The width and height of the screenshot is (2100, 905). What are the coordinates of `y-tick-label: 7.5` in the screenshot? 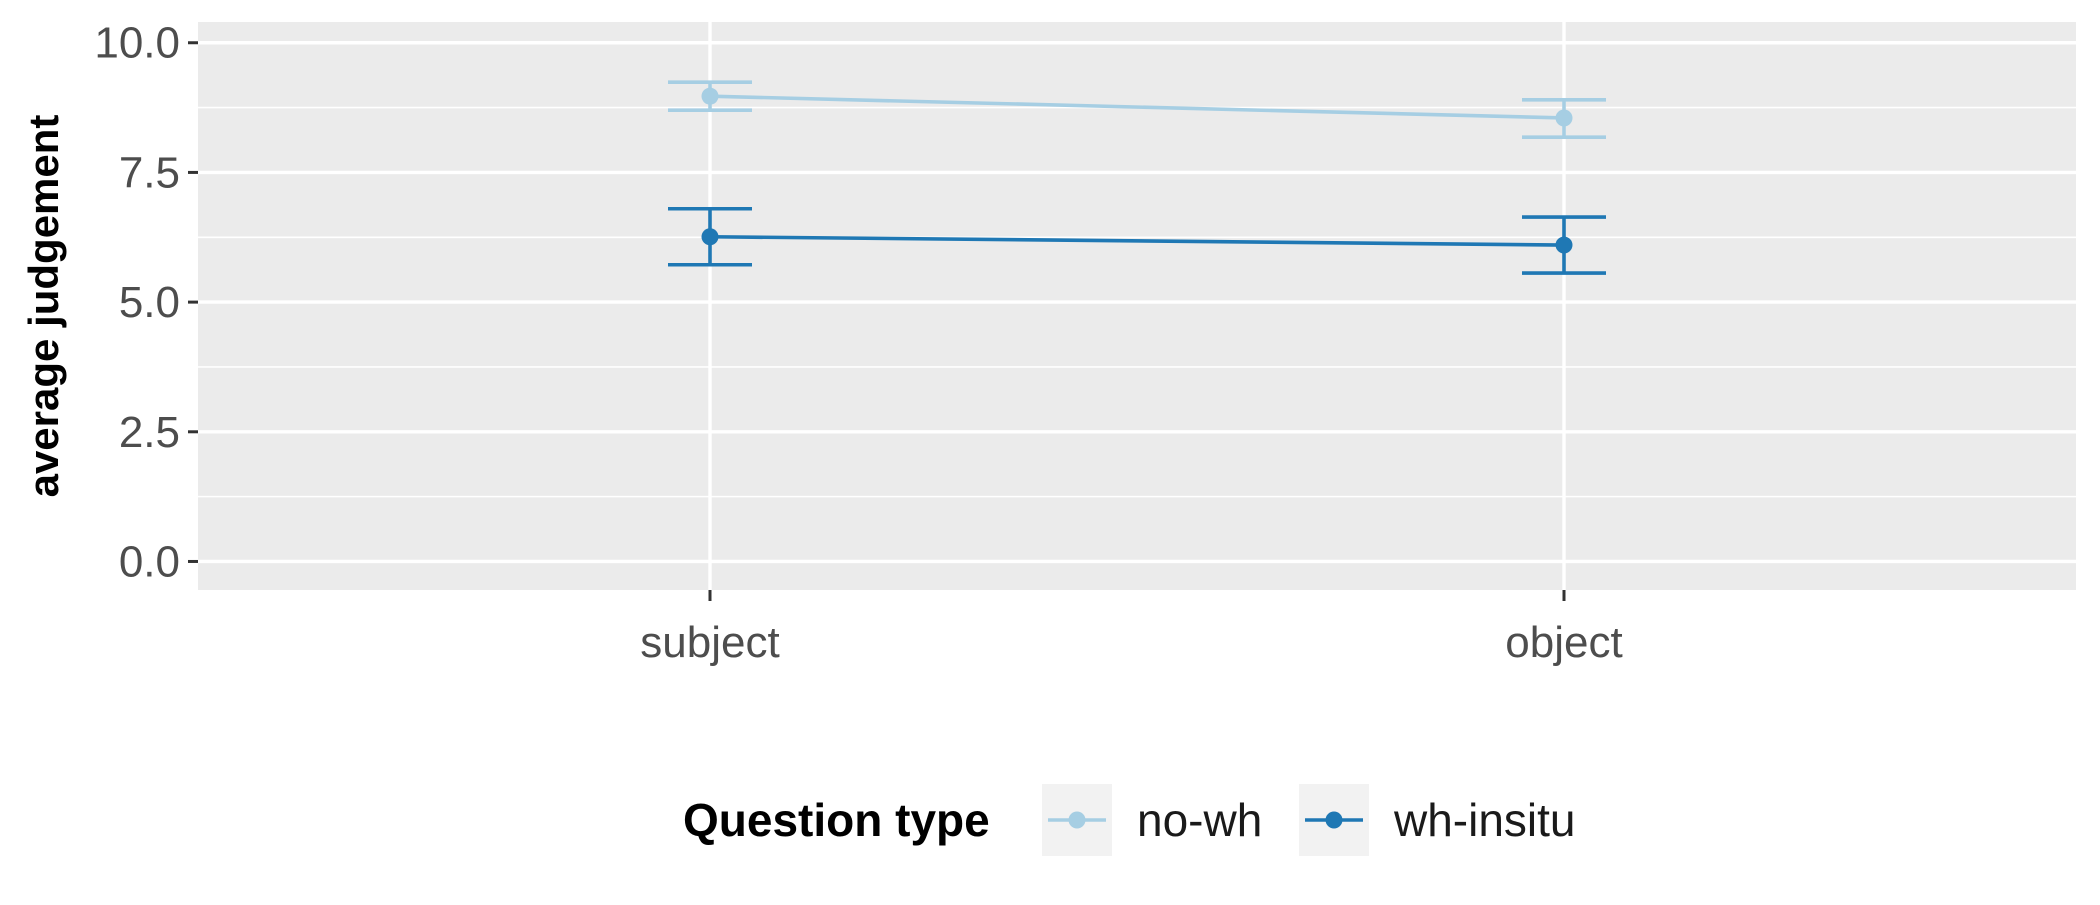 It's located at (149, 172).